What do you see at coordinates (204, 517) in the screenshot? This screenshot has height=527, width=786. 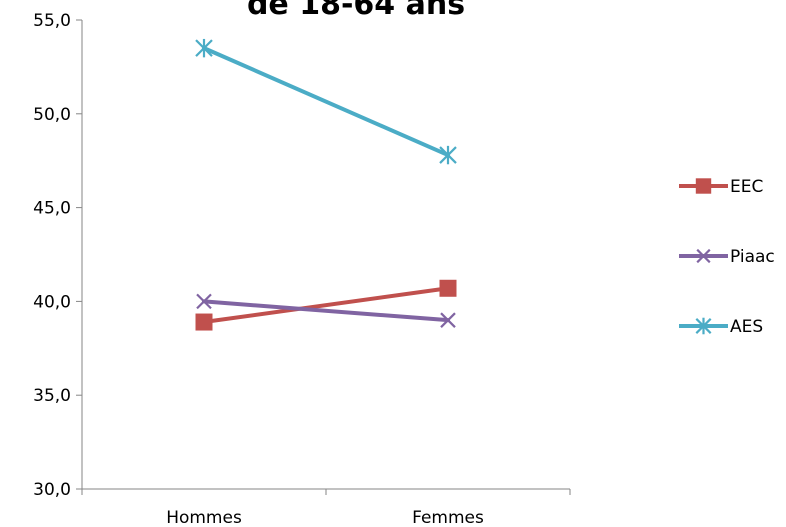 I see `x-tick-label: Hommes` at bounding box center [204, 517].